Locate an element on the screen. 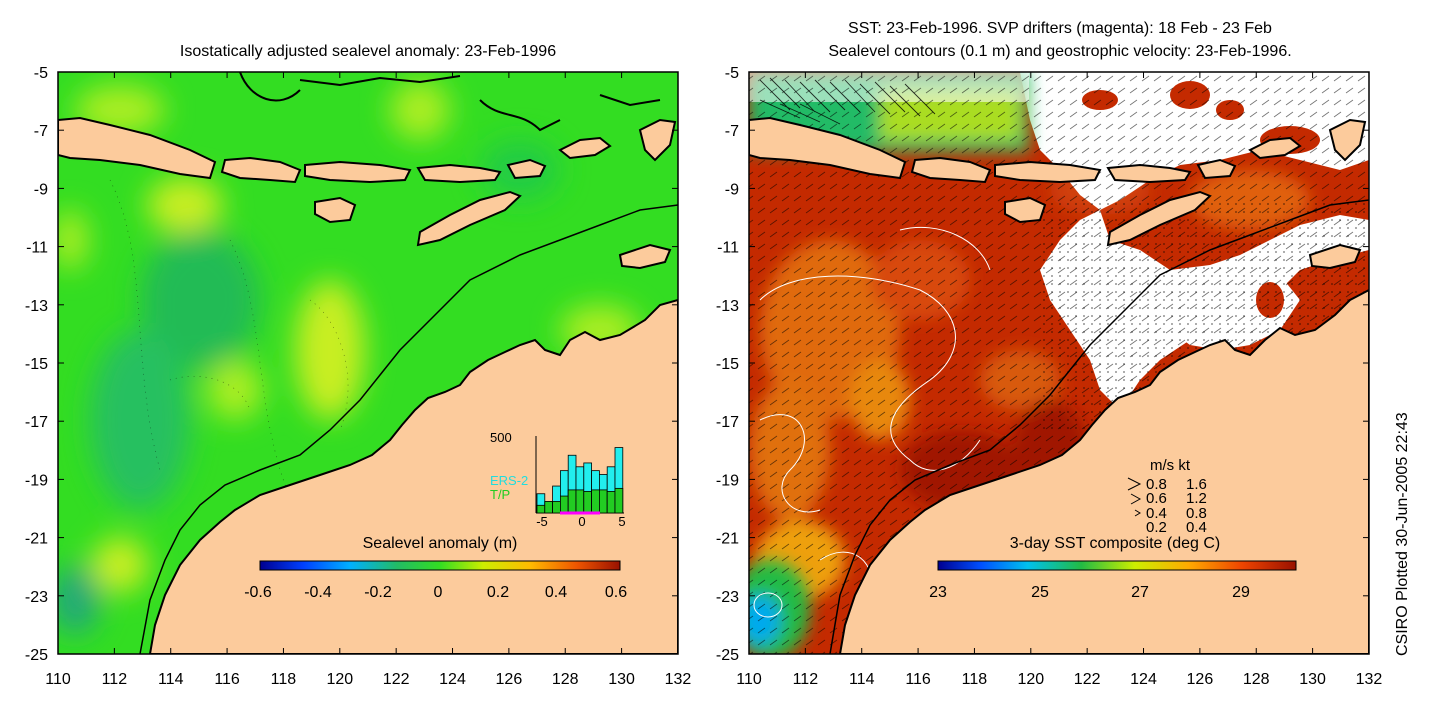 This screenshot has width=1440, height=720. longitude-label: 118 is located at coordinates (975, 679).